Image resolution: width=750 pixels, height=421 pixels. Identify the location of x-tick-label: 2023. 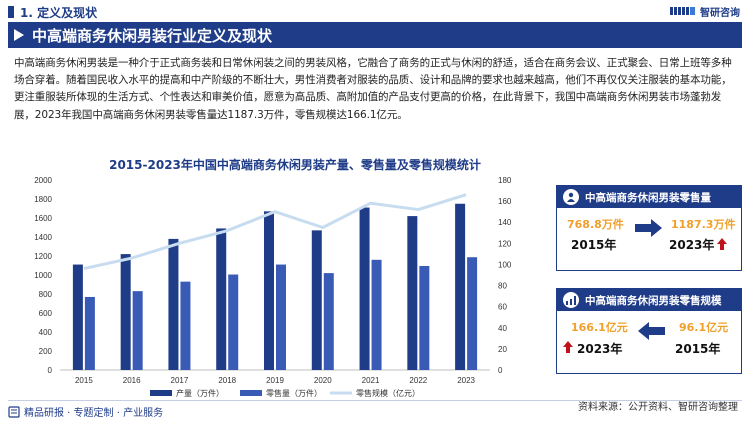
(466, 380).